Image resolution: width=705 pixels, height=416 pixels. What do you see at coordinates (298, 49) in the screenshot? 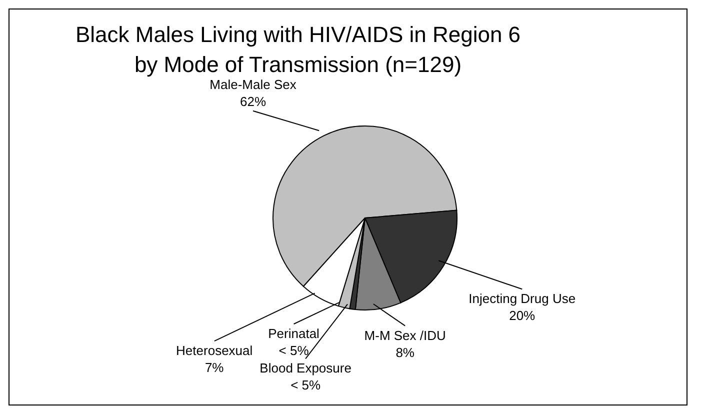
I see `chart-title: Black Males Living with HIV/AIDS in Region 6 by Mode of Transmission (n=129)` at bounding box center [298, 49].